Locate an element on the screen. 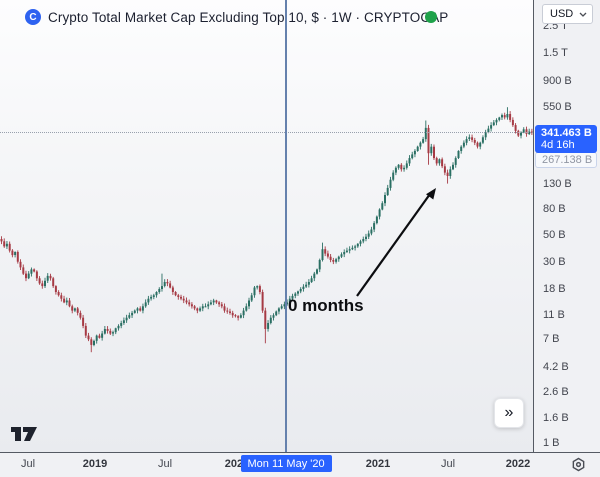 Image resolution: width=600 pixels, height=477 pixels. time-axis: Mon 11 May '20 Jul 2019 Jul 2020 2021 Jul 2022 is located at coordinates (300, 464).